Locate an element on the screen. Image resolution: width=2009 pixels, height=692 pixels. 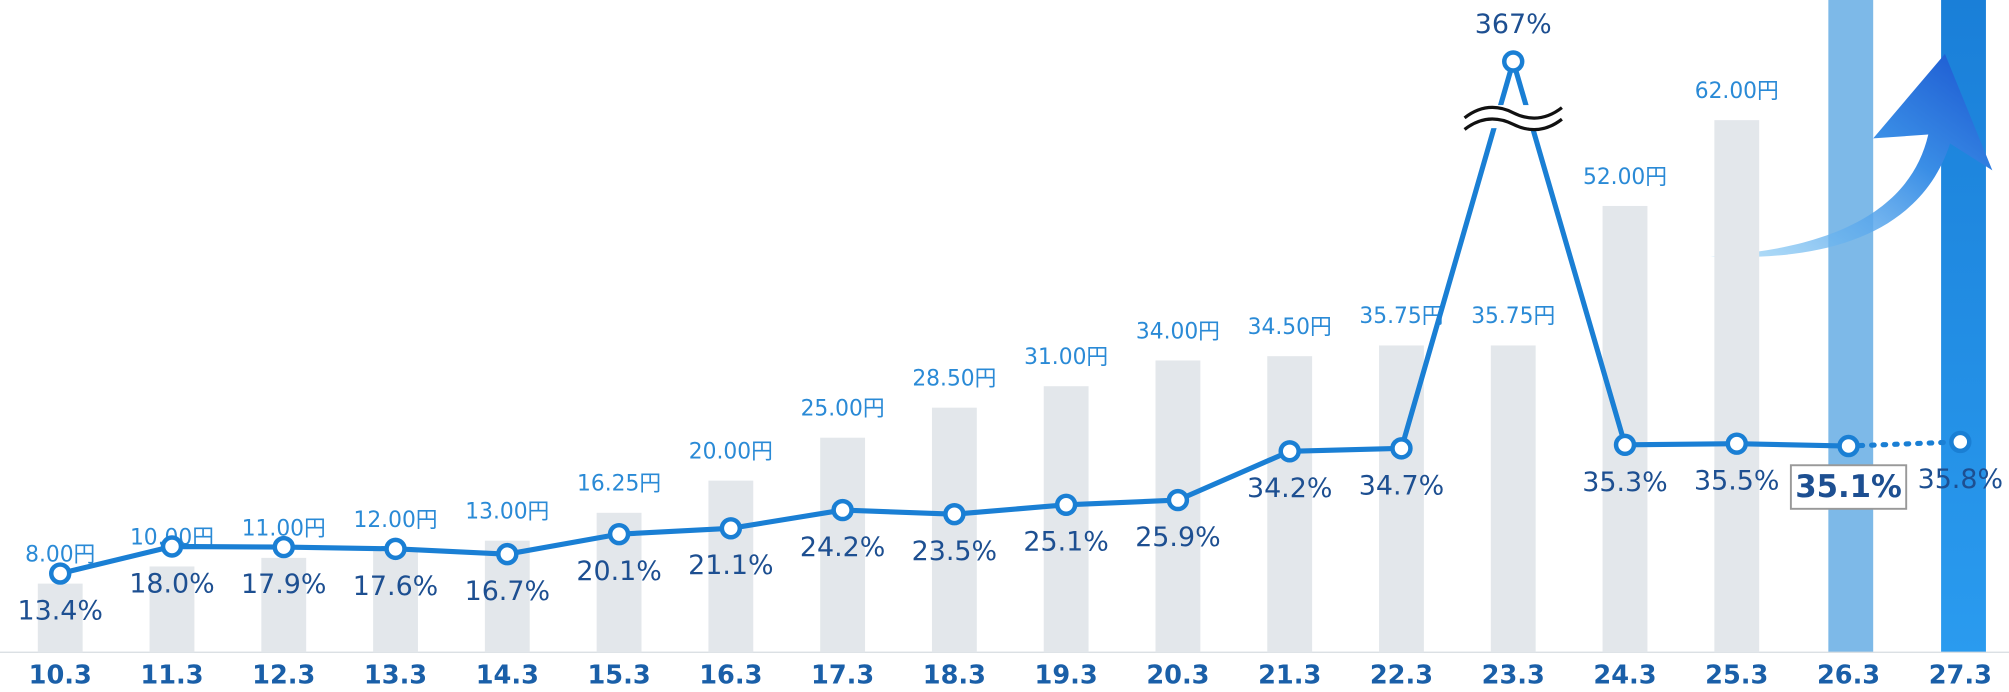
x-tick-label: 17.3 is located at coordinates (842, 676).